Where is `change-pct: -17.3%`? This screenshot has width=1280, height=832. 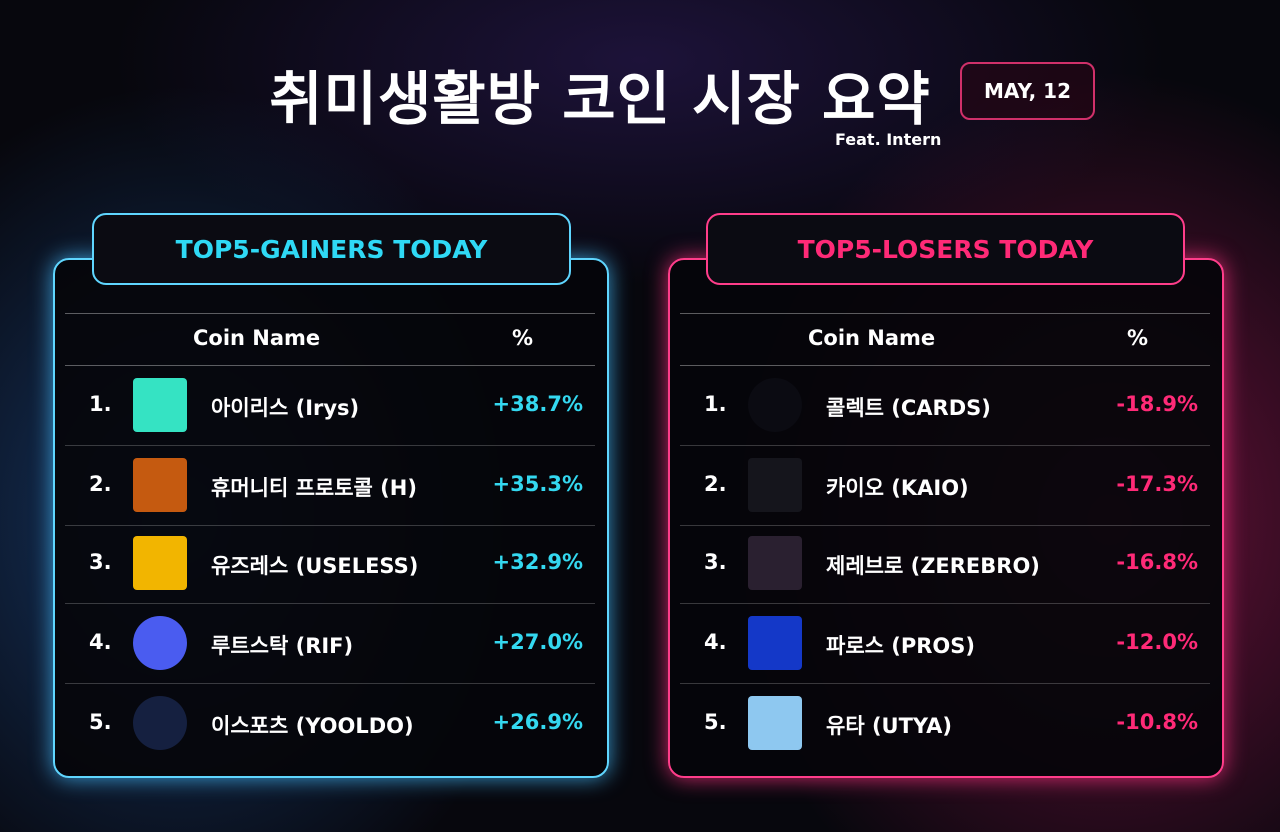
change-pct: -17.3% is located at coordinates (1157, 484).